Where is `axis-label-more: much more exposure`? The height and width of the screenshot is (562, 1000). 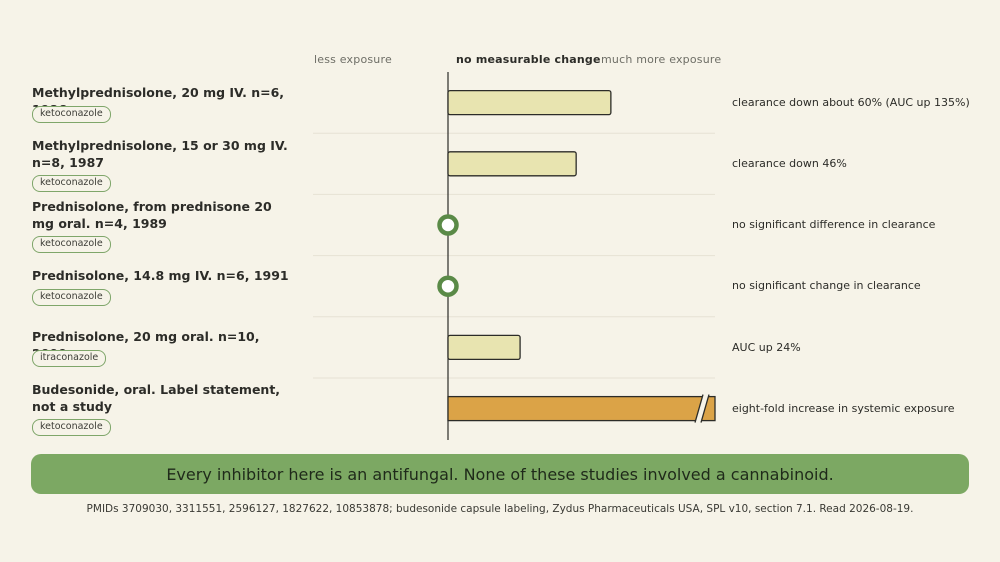 axis-label-more: much more exposure is located at coordinates (661, 59).